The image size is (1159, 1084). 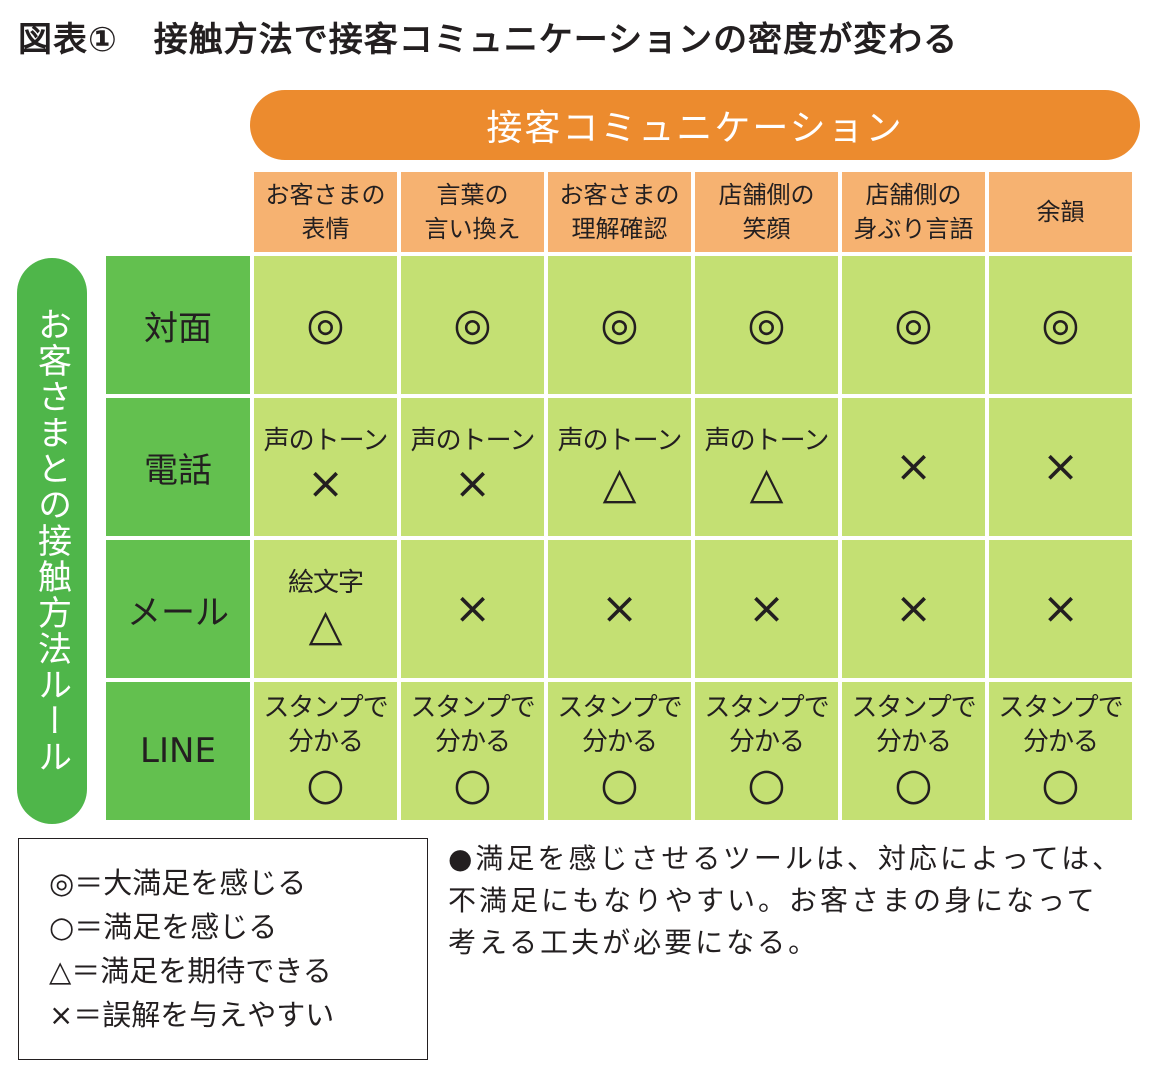 I want to click on column-header-line: 表情, so click(x=325, y=229).